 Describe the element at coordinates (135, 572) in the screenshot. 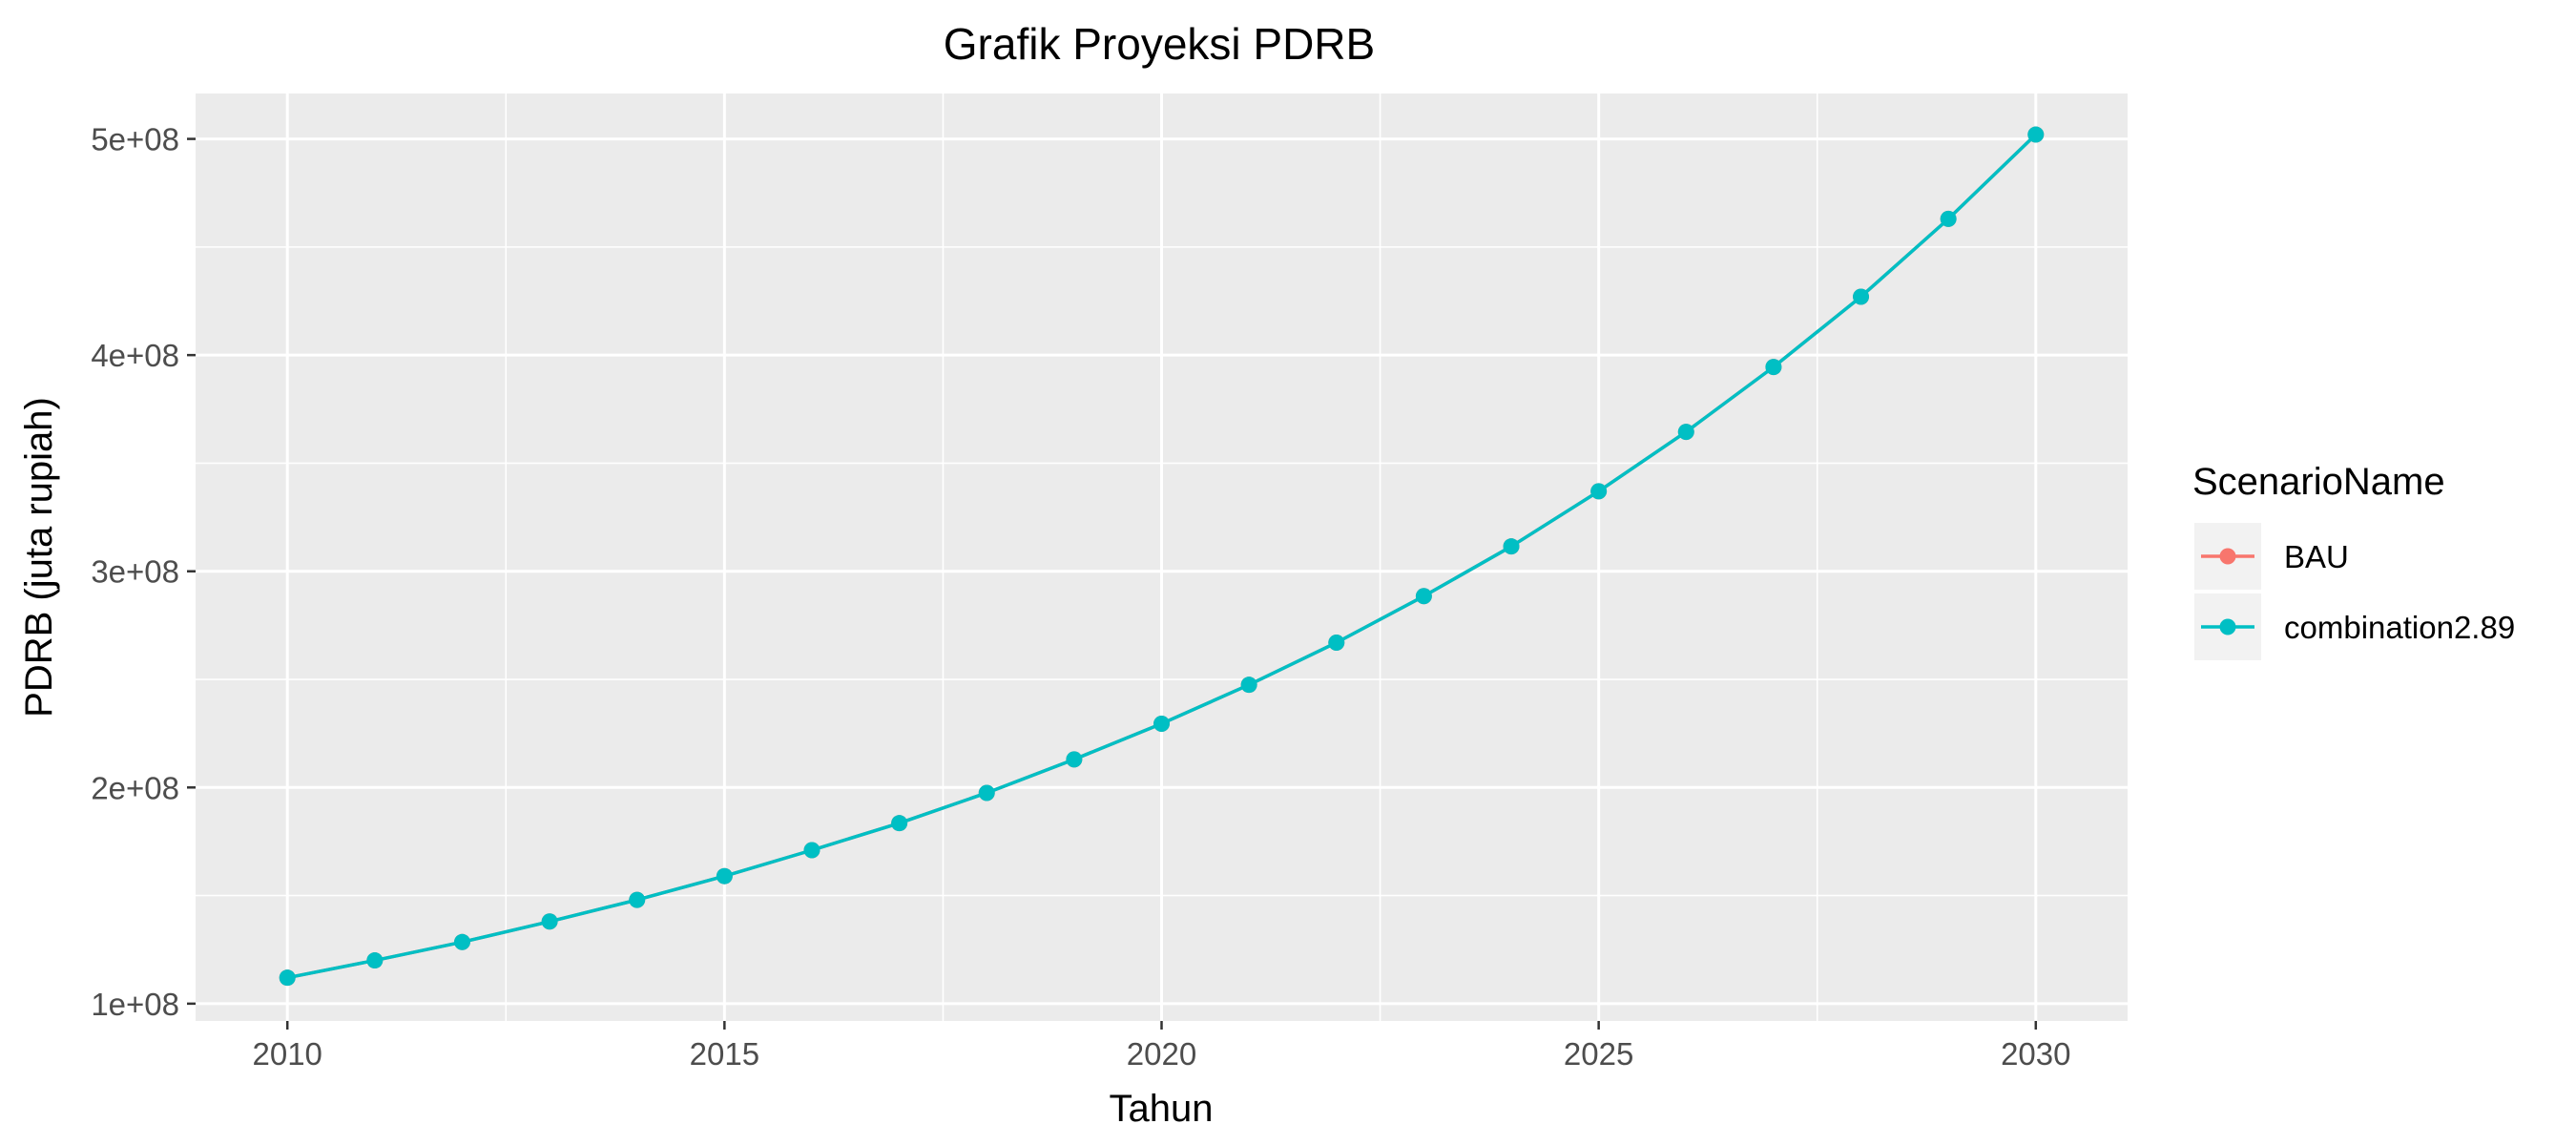

I see `y-tick-label: 3e+08` at that location.